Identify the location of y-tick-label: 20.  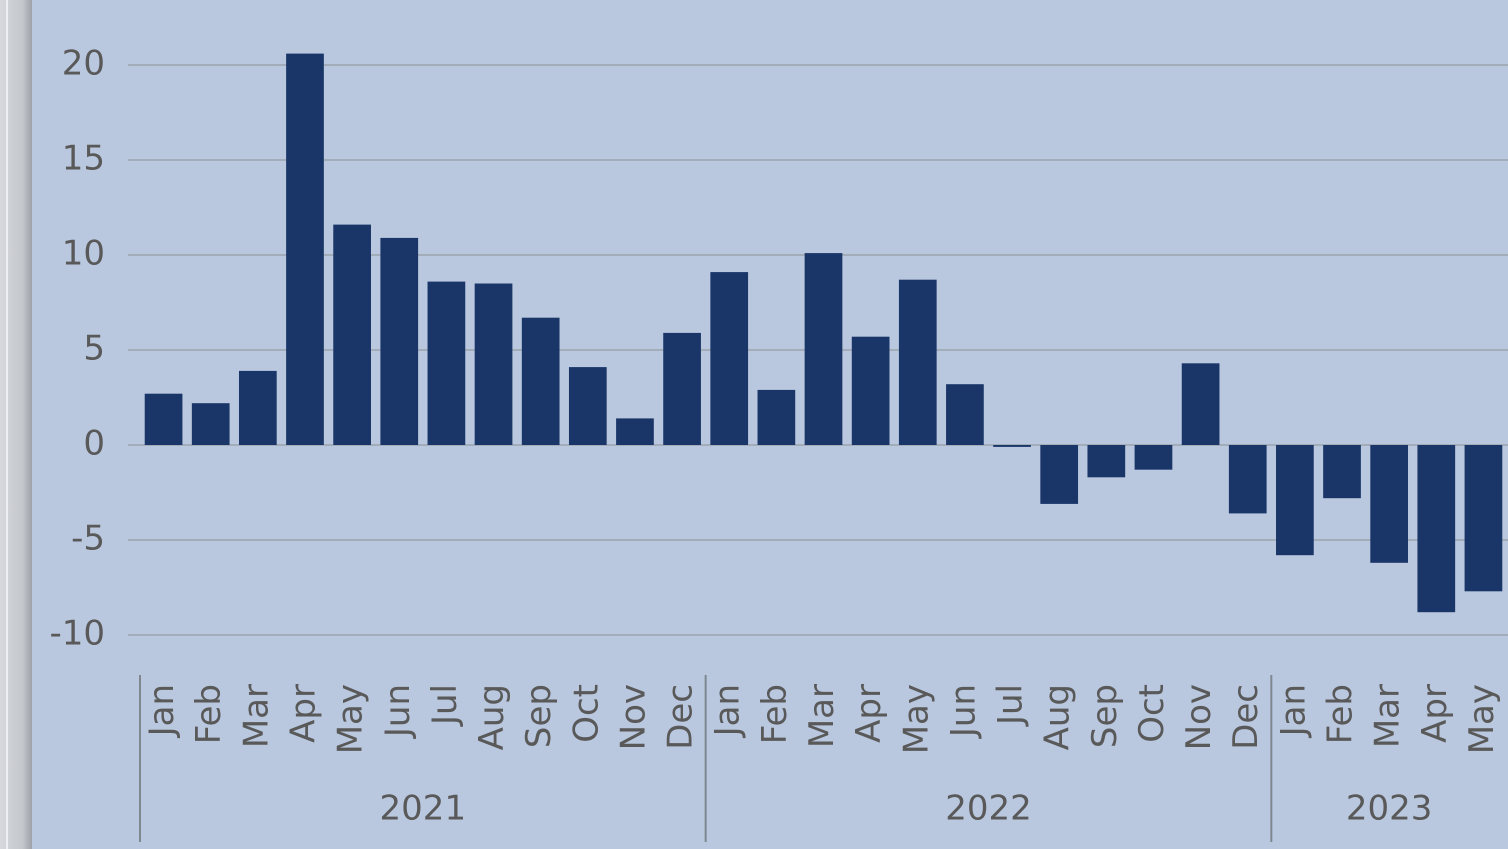
(83, 64).